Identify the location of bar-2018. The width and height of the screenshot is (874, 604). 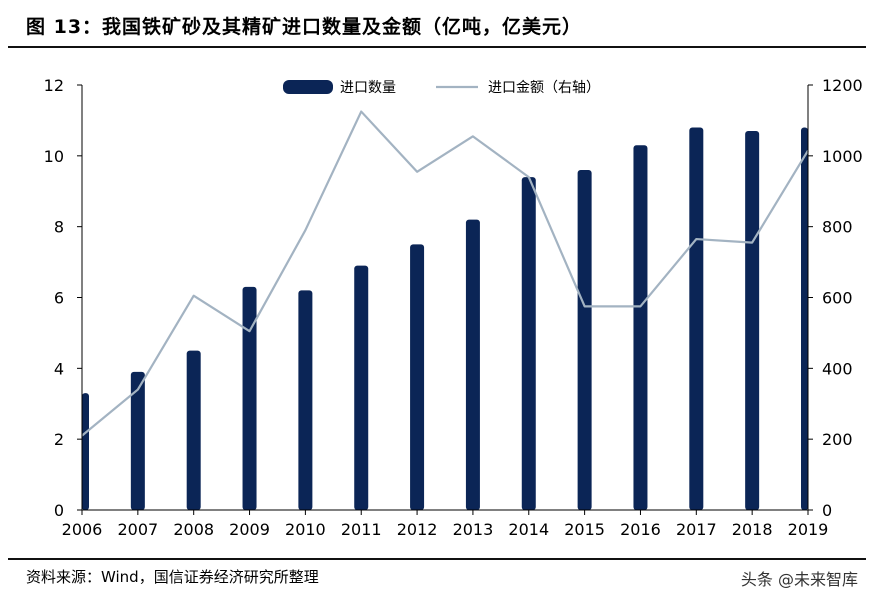
(752, 320).